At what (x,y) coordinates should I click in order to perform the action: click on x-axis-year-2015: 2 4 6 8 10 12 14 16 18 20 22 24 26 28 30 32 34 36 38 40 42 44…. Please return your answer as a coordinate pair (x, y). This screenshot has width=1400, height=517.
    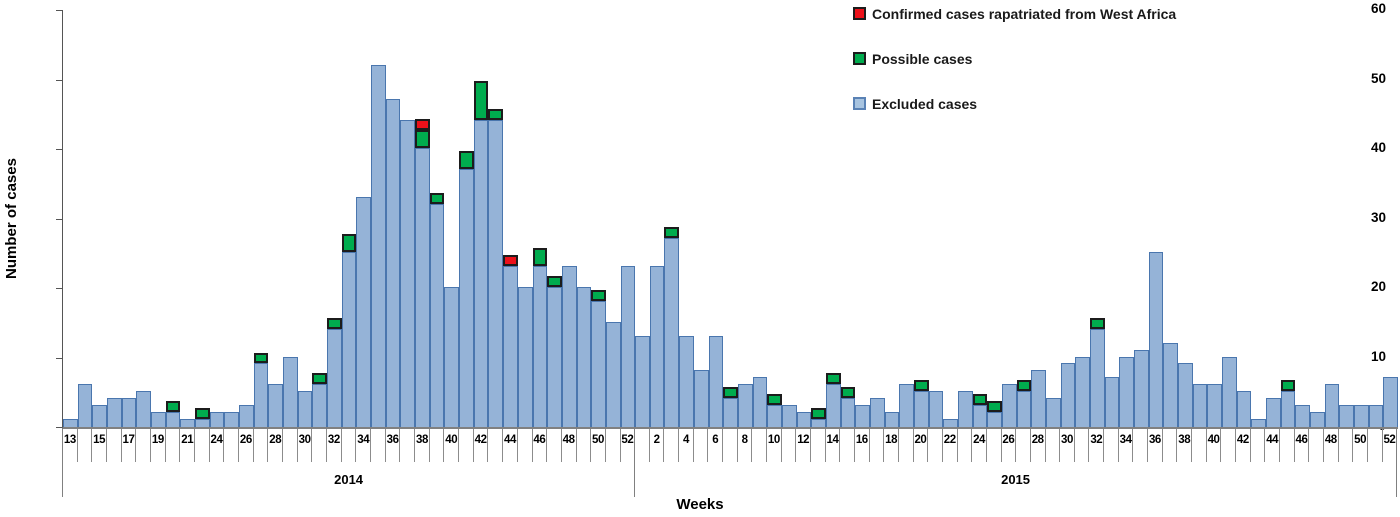
    Looking at the image, I should click on (1015, 463).